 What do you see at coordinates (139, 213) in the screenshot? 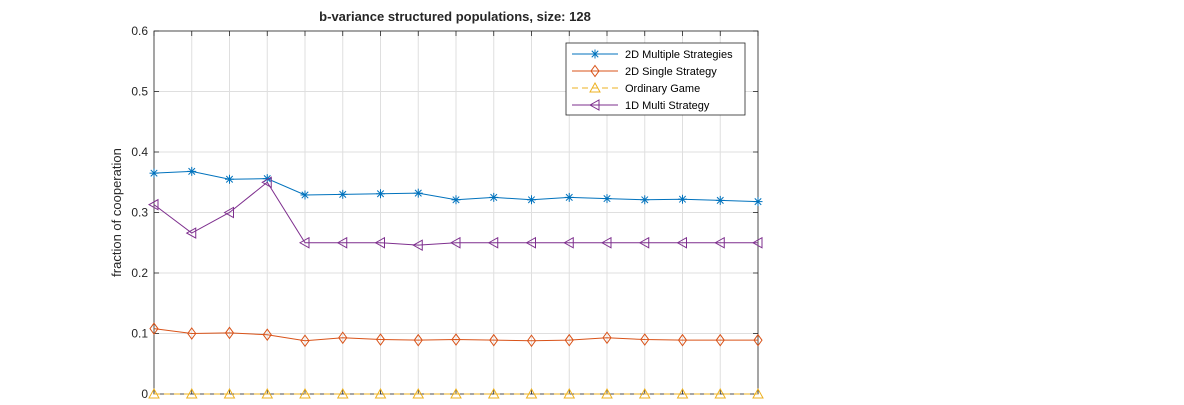
I see `y-tick-label: 0.3` at bounding box center [139, 213].